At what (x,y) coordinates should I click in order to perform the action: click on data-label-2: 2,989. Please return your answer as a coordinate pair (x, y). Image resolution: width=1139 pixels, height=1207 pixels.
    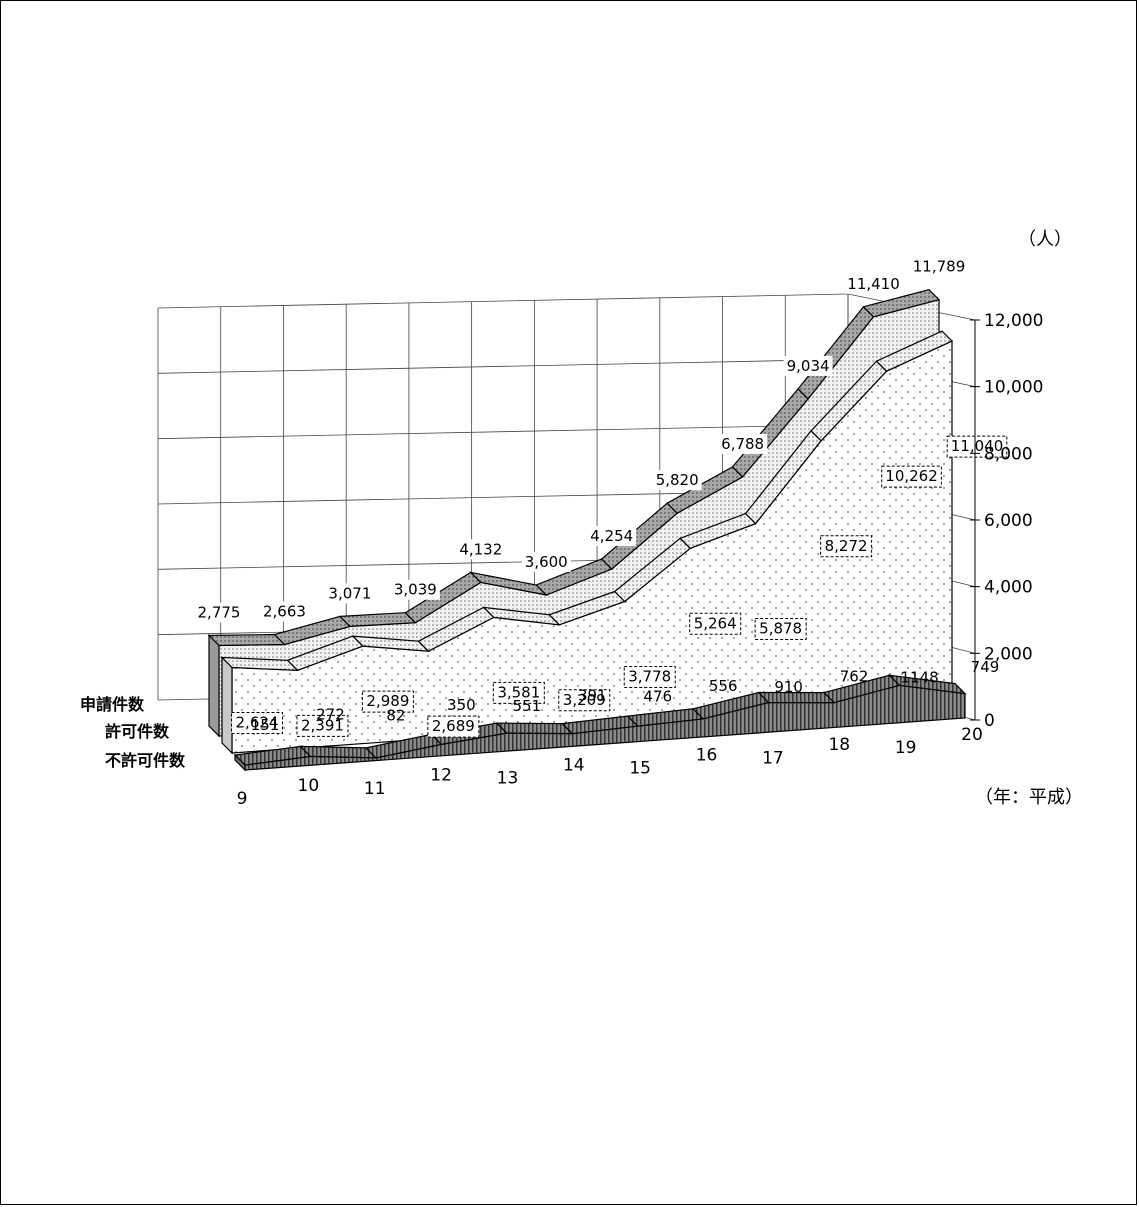
    Looking at the image, I should click on (387, 701).